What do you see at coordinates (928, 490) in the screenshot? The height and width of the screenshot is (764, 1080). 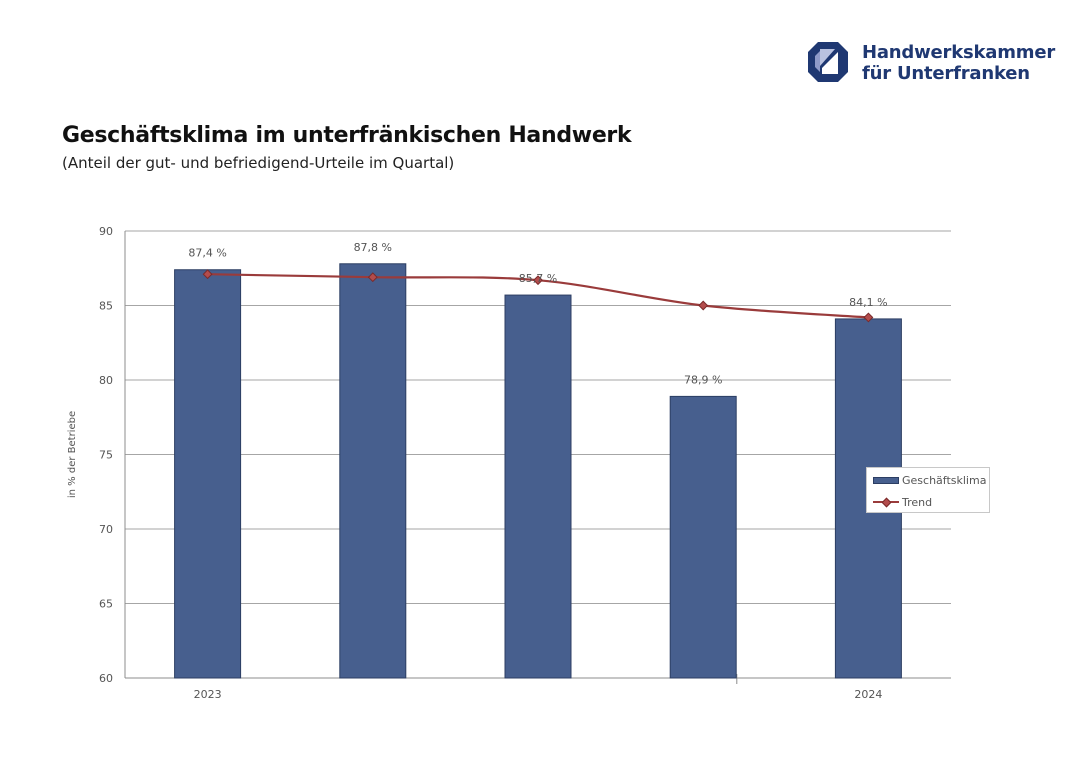 I see `legend: Geschäftsklima Trend` at bounding box center [928, 490].